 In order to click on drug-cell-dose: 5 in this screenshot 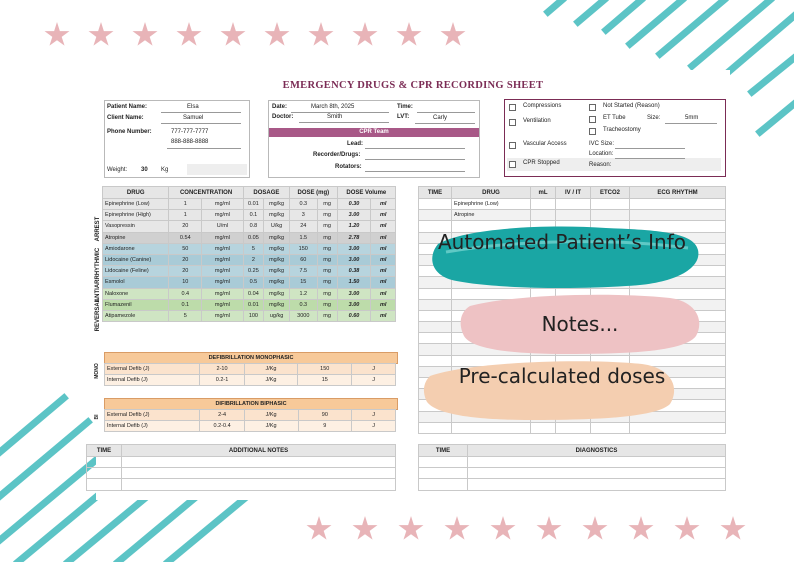, I will do `click(253, 248)`.